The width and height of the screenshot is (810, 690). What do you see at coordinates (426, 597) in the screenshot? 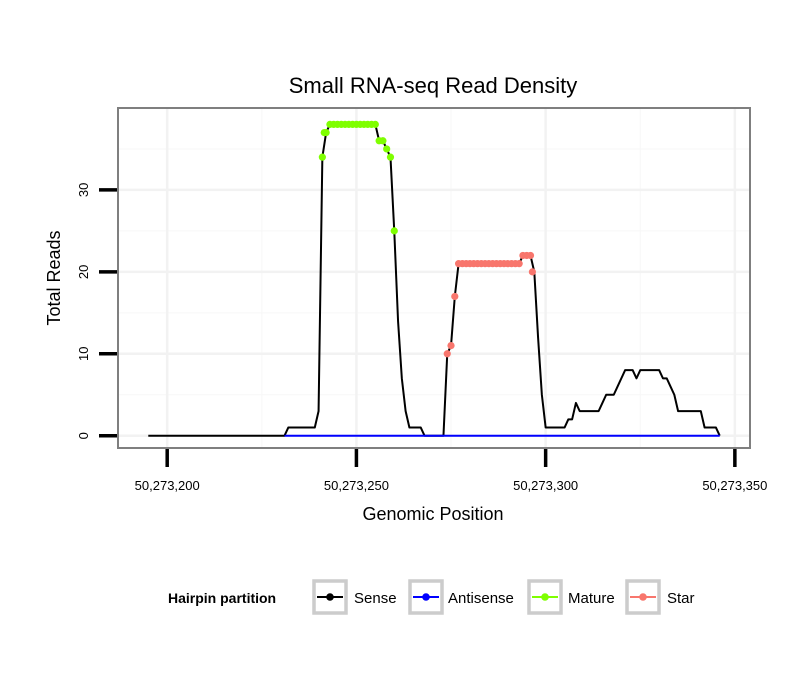
I see `legend-key-point-antisense` at bounding box center [426, 597].